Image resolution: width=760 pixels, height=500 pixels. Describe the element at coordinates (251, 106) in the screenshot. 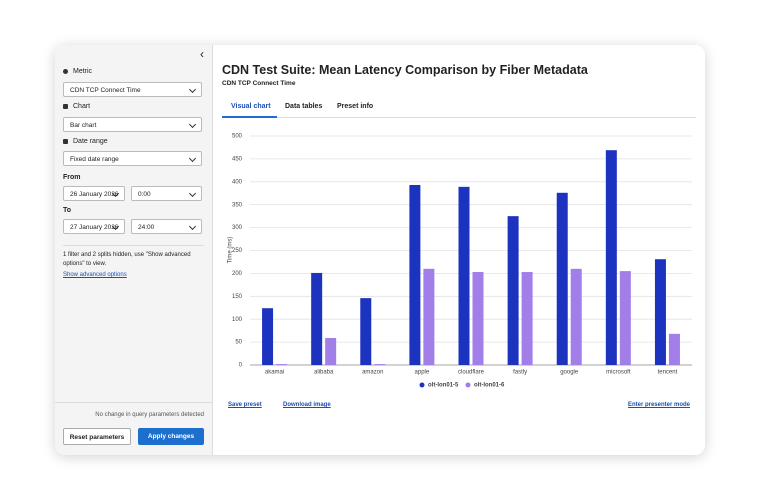

I see `tab: Visual chart` at that location.